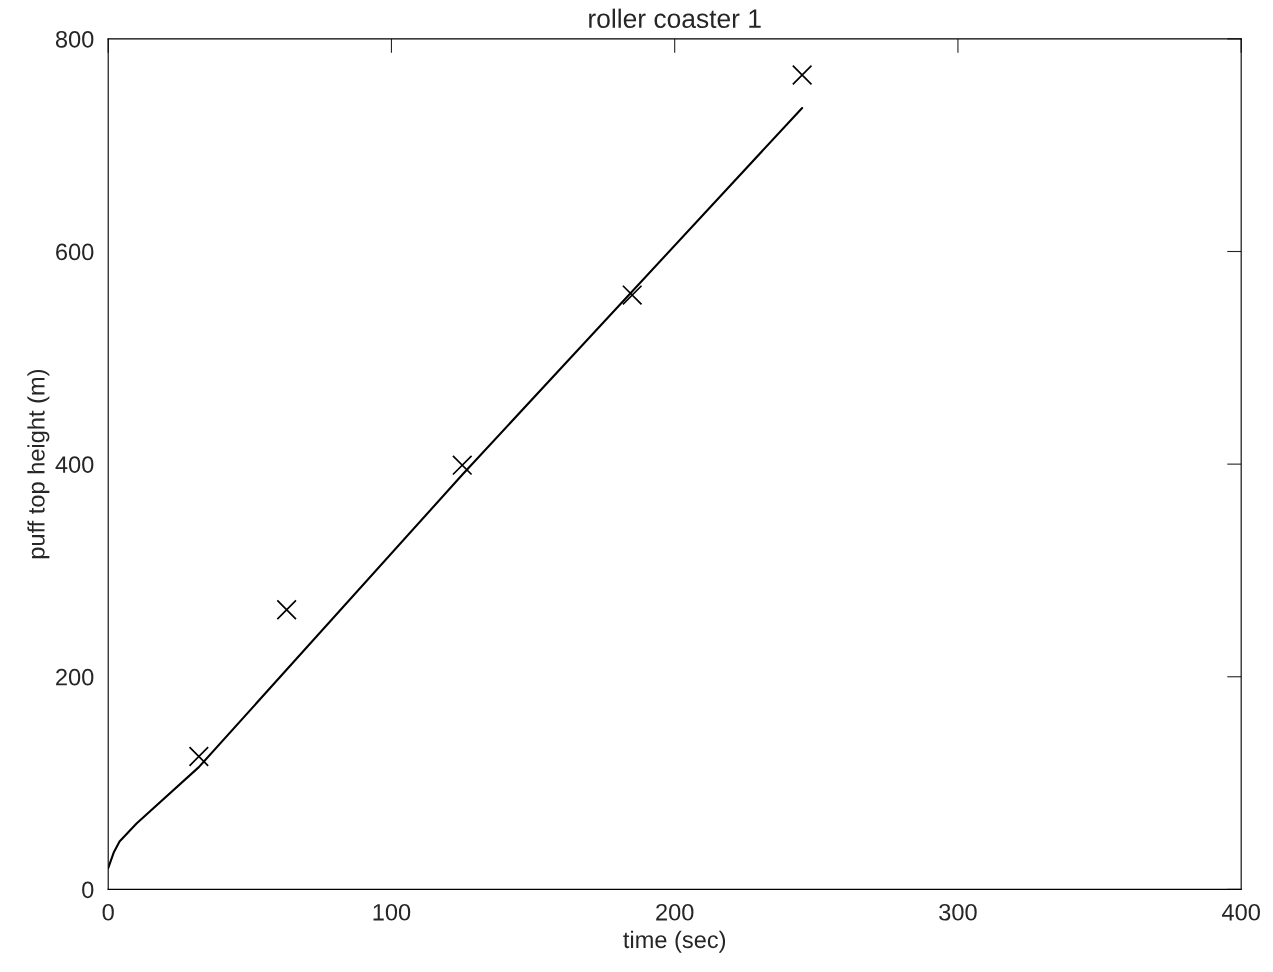 The height and width of the screenshot is (972, 1273). Describe the element at coordinates (958, 912) in the screenshot. I see `x-tick-label: 300` at that location.